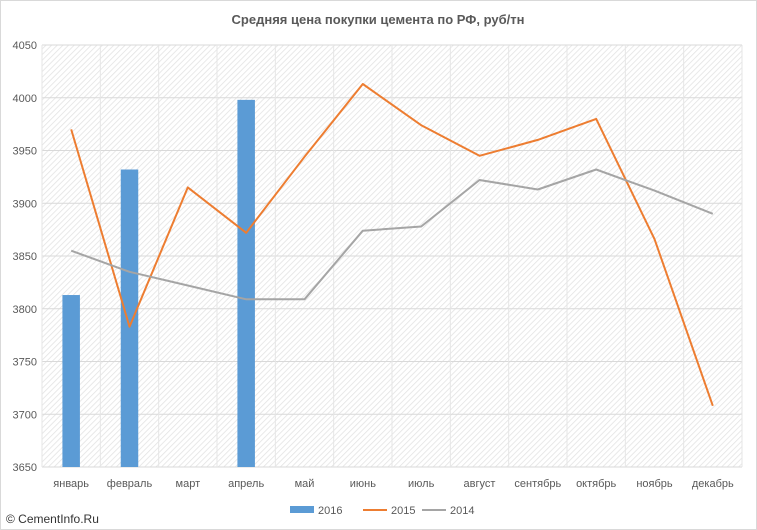 This screenshot has width=757, height=530. Describe the element at coordinates (537, 484) in the screenshot. I see `x-tick-label: сентябрь` at that location.